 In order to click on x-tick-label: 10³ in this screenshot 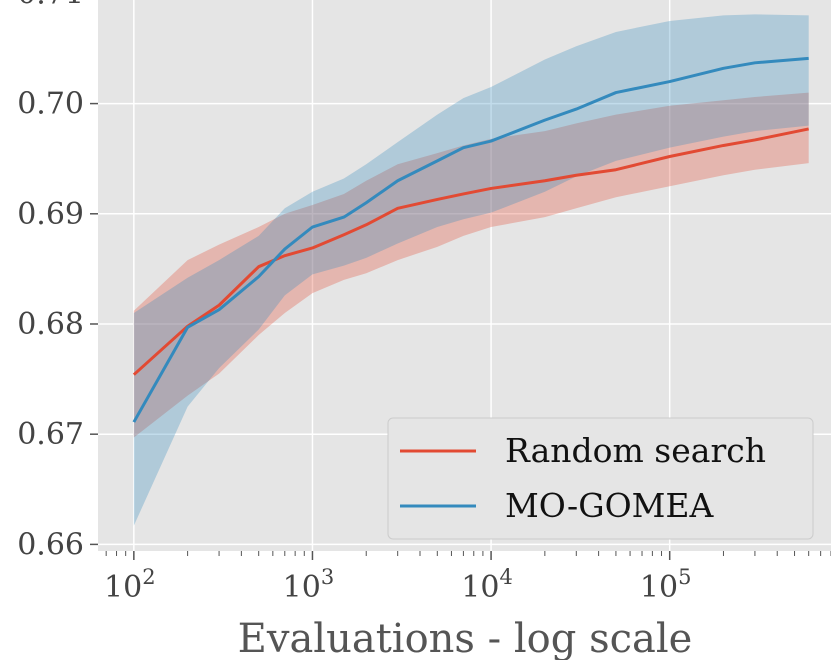, I will do `click(309, 585)`.